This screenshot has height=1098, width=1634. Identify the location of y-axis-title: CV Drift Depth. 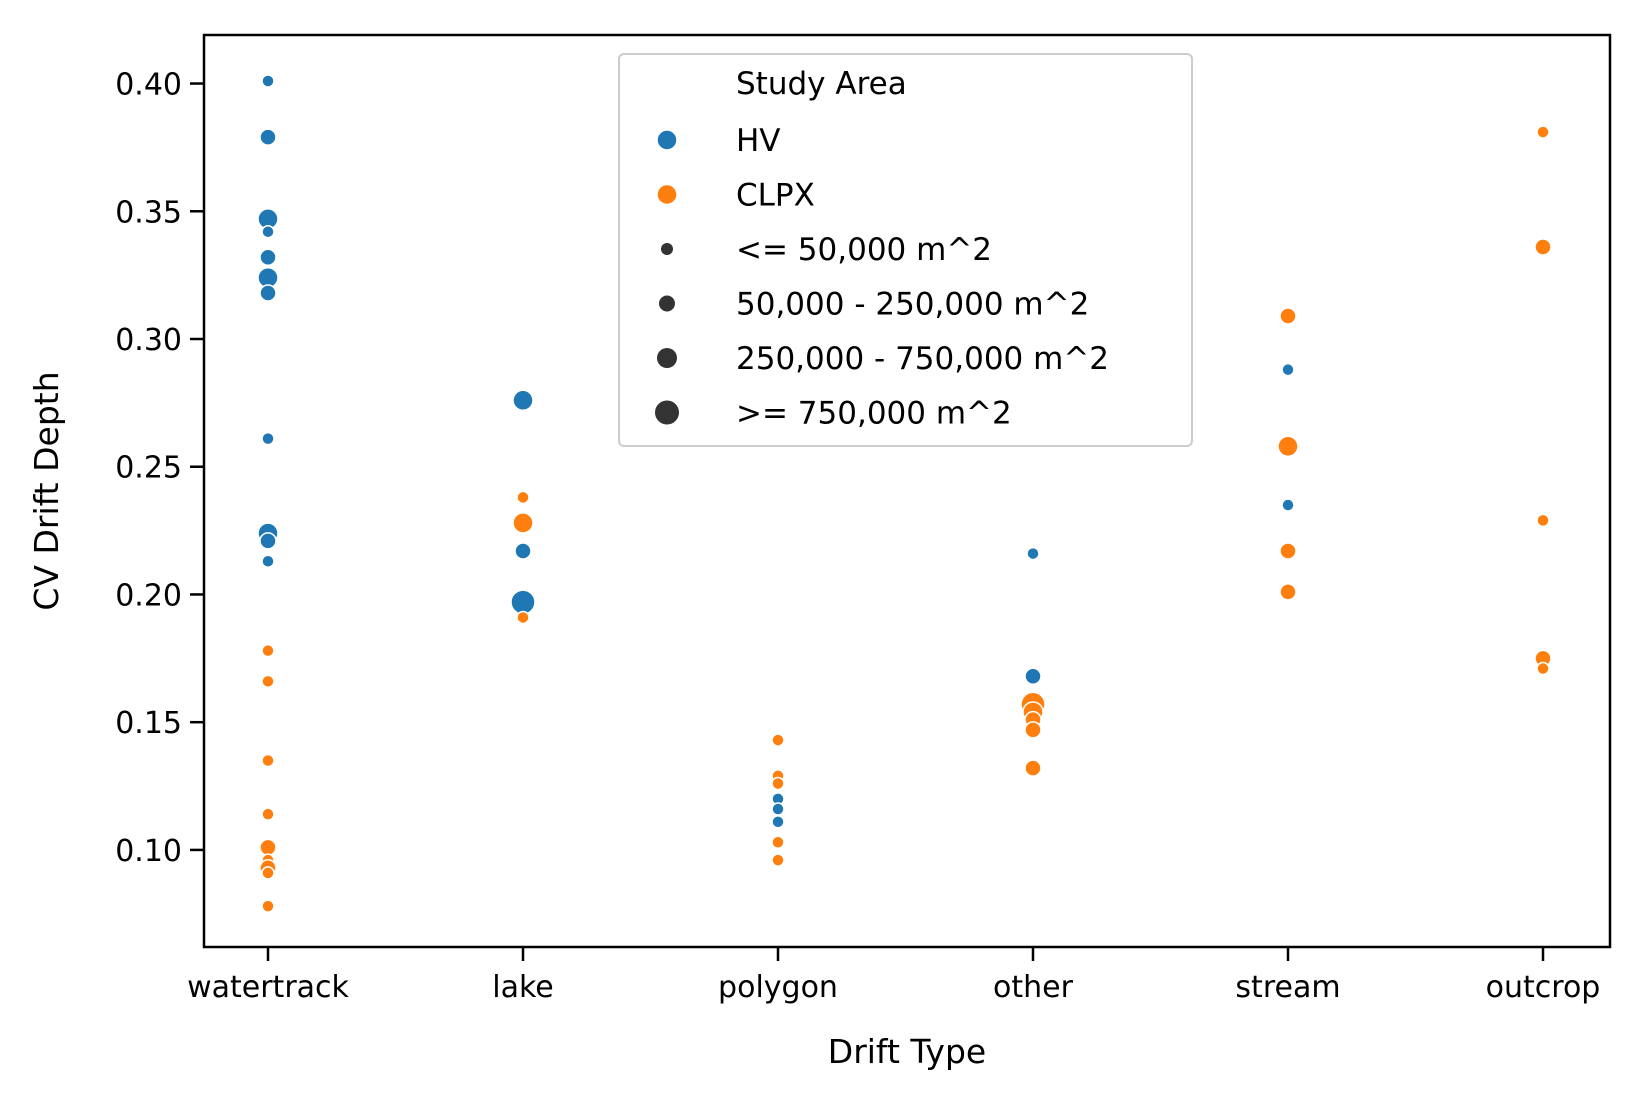
(46, 490).